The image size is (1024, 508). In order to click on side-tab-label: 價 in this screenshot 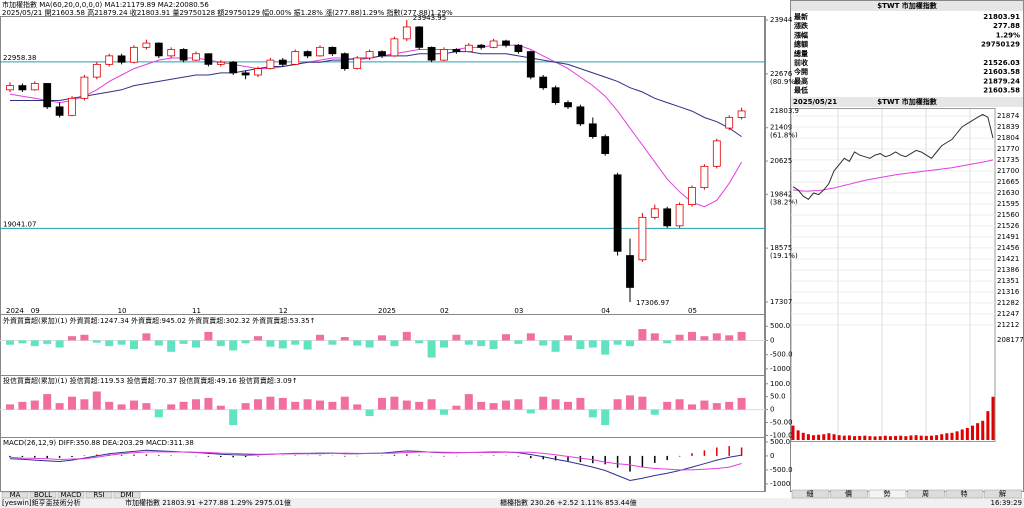, I will do `click(848, 493)`.